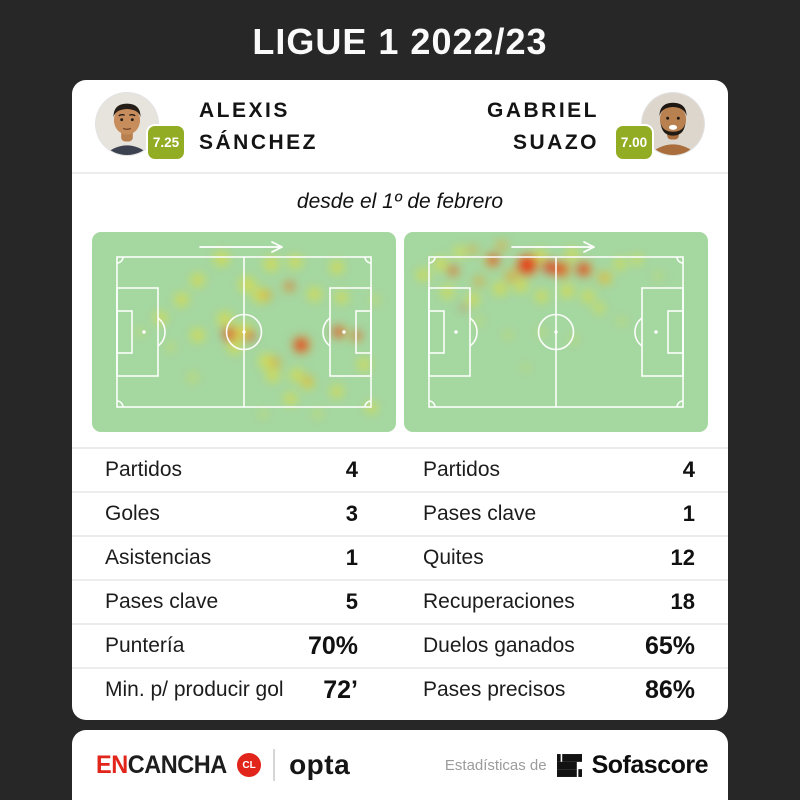 Image resolution: width=800 pixels, height=800 pixels. Describe the element at coordinates (499, 645) in the screenshot. I see `stat-label: Duelos ganados` at that location.